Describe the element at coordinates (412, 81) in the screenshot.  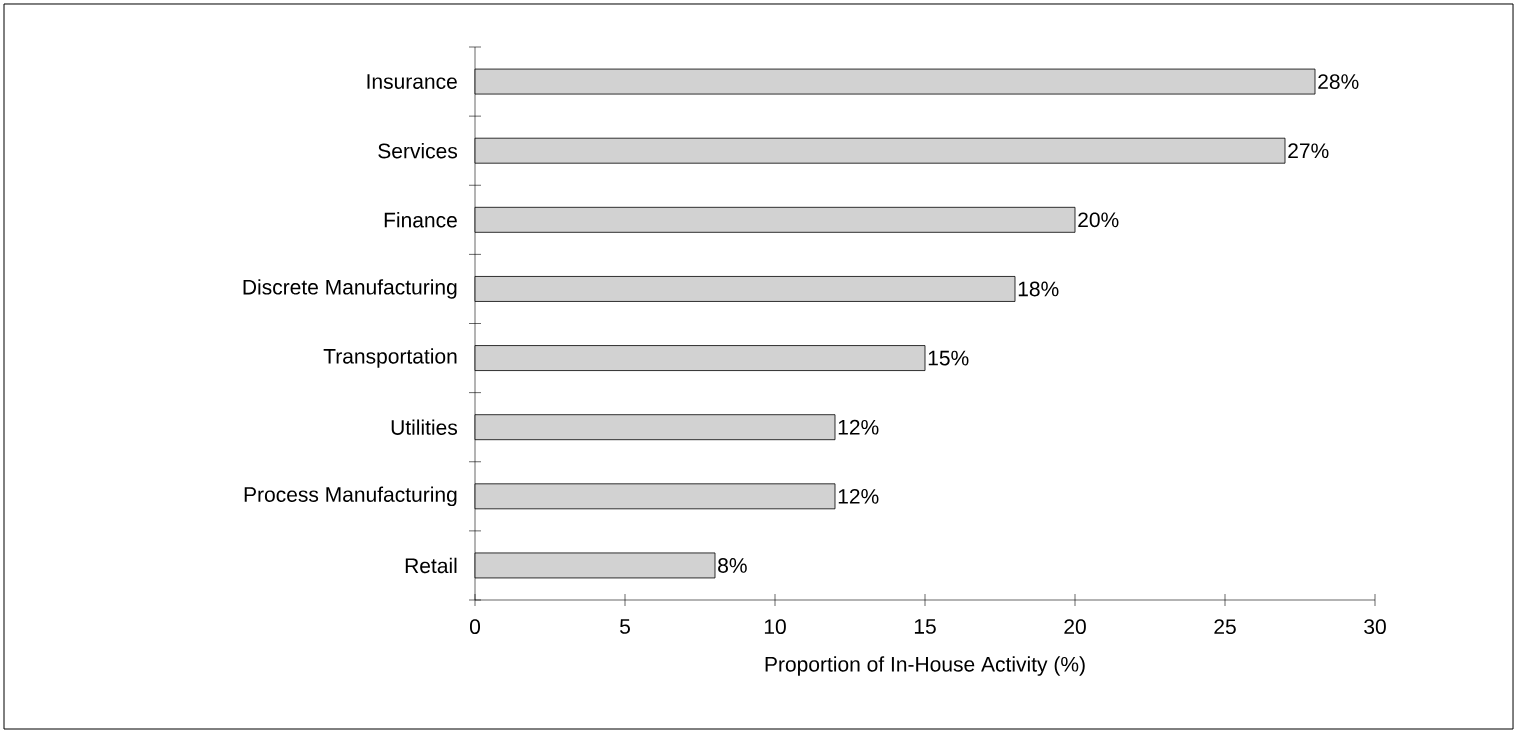
I see `y-tick-label: Insurance` at that location.